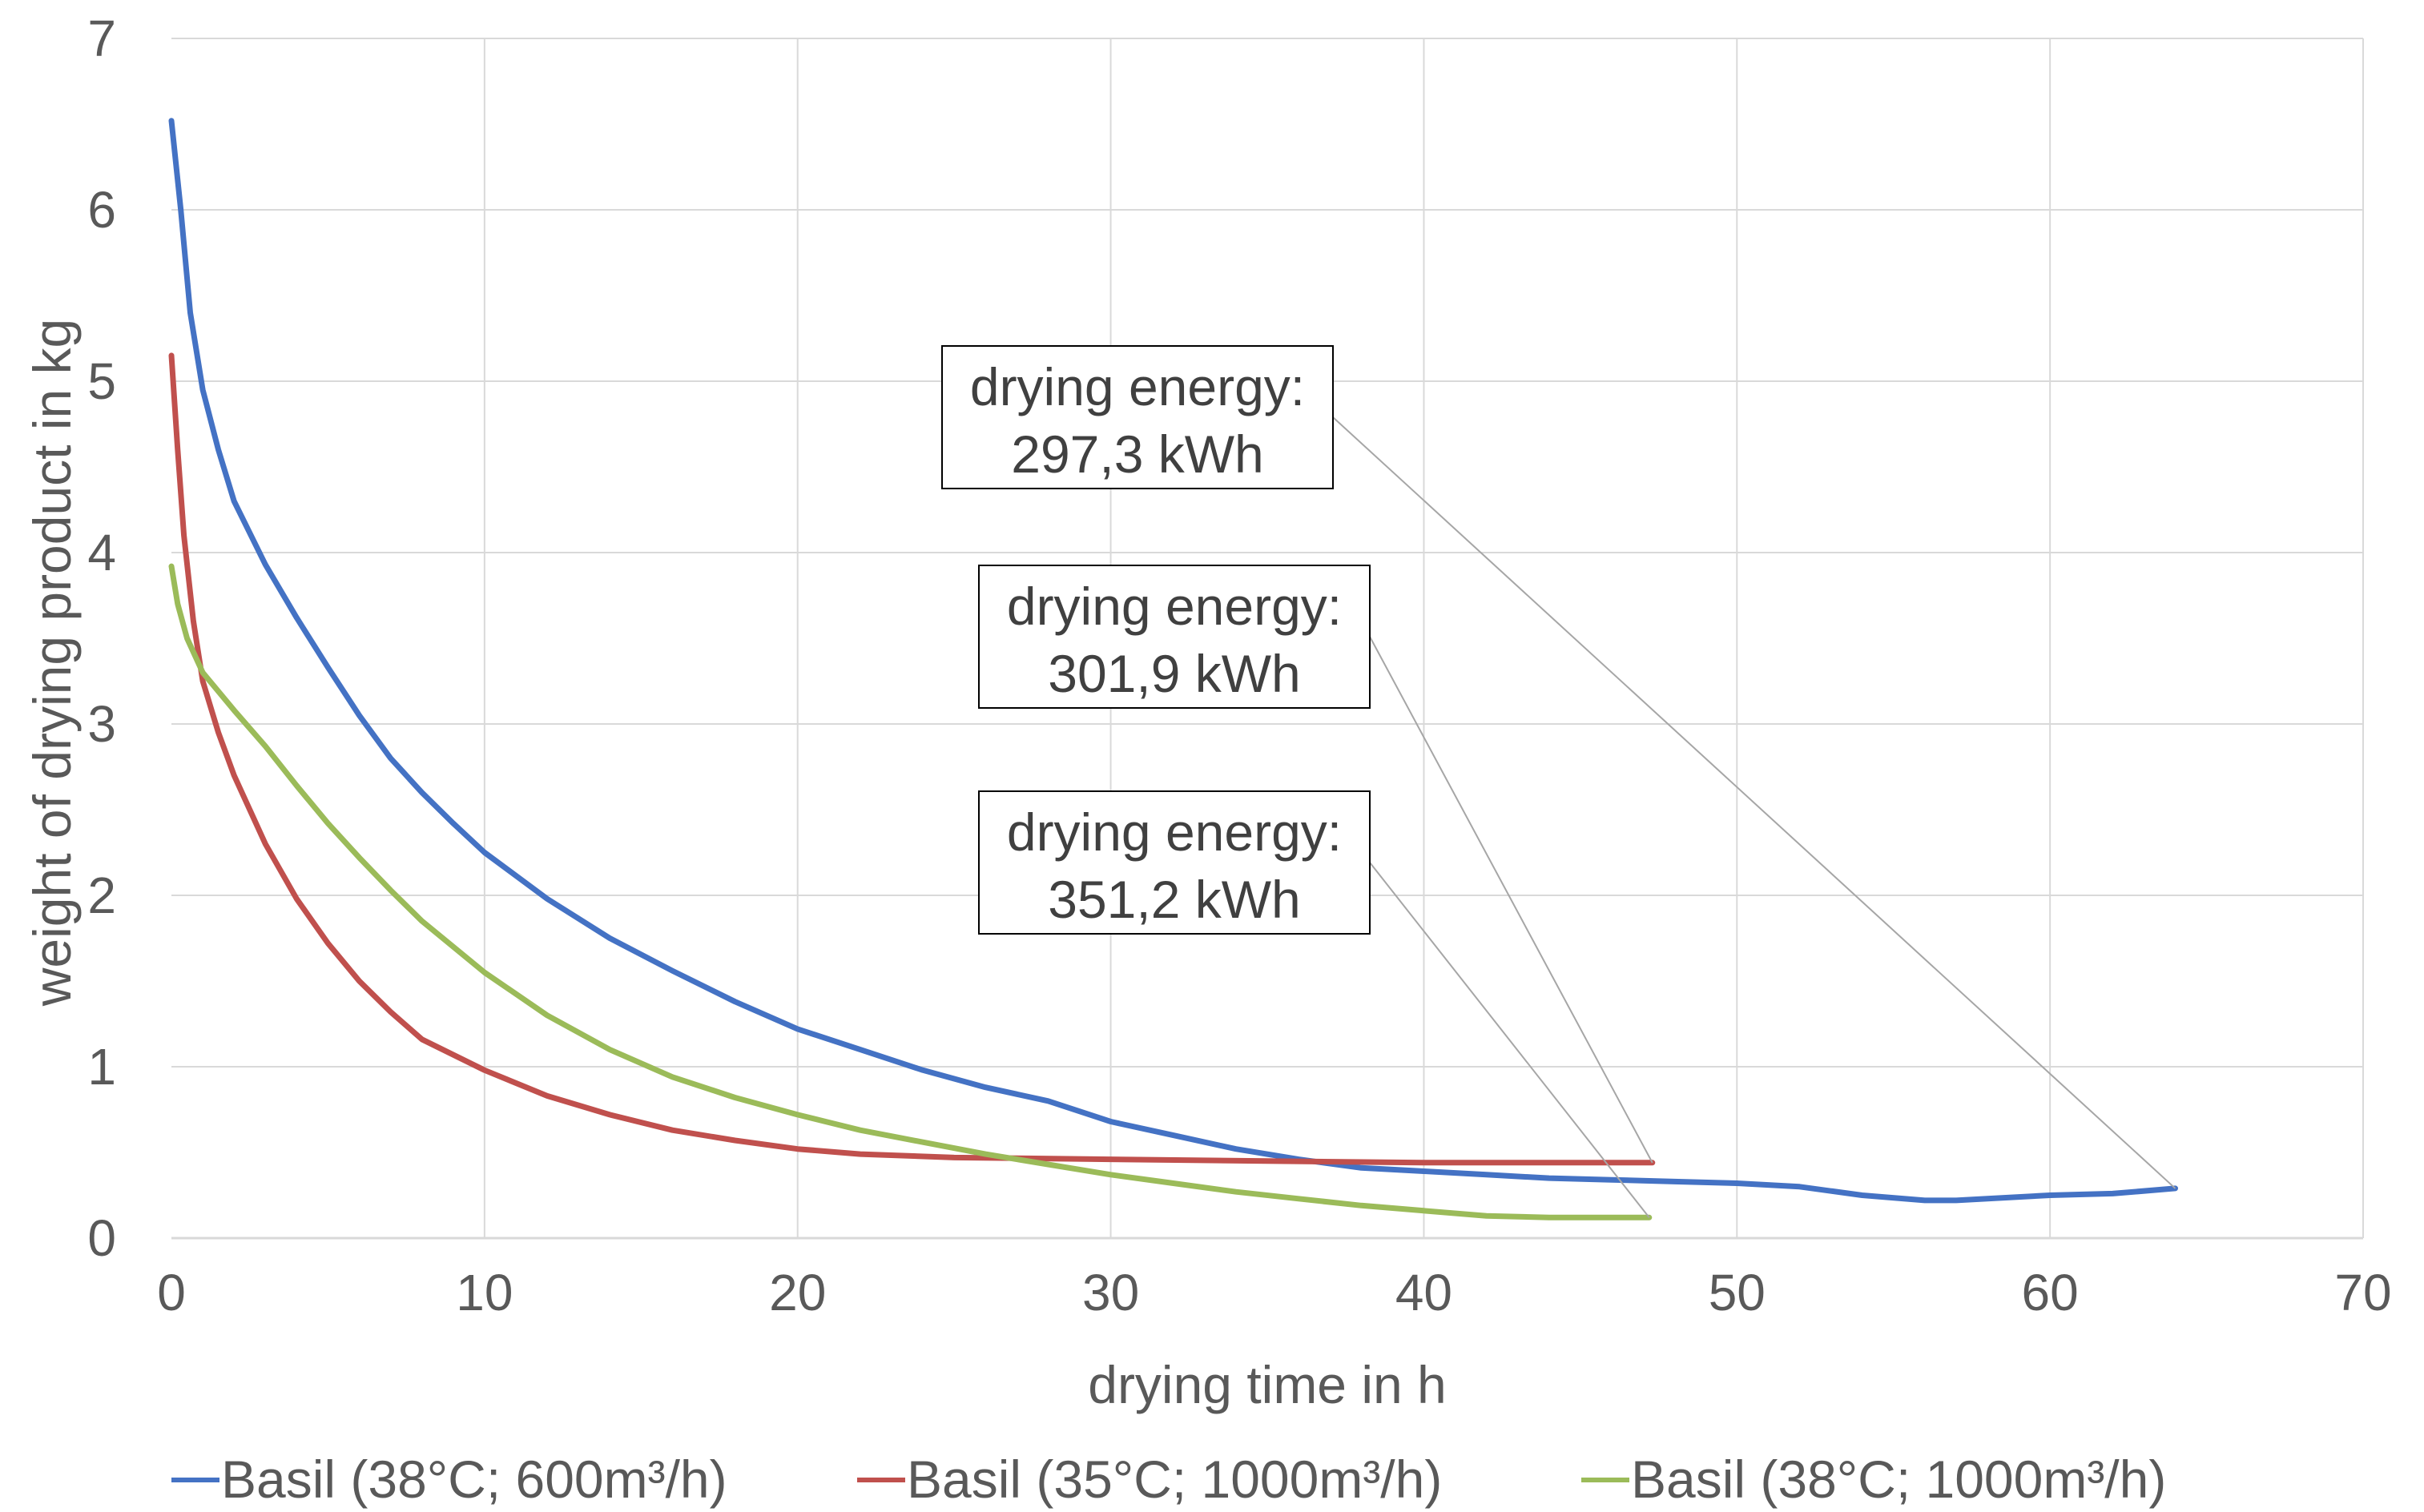 The width and height of the screenshot is (2424, 1512). Describe the element at coordinates (101, 1067) in the screenshot. I see `y-tick-label: 1` at that location.